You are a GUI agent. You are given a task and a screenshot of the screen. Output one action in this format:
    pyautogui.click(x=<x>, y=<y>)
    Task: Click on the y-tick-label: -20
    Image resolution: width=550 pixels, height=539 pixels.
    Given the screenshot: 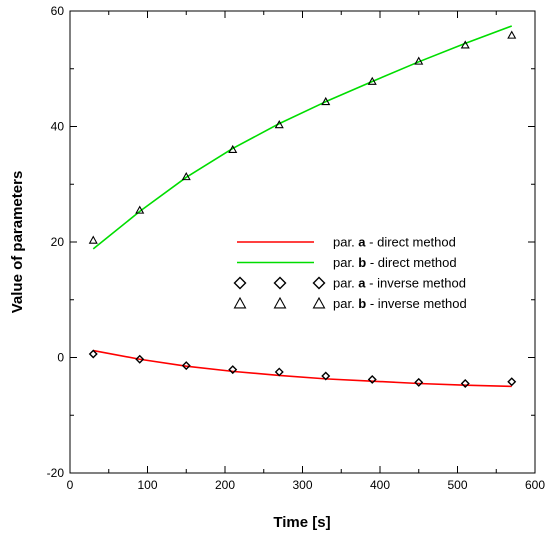 What is the action you would take?
    pyautogui.click(x=56, y=473)
    